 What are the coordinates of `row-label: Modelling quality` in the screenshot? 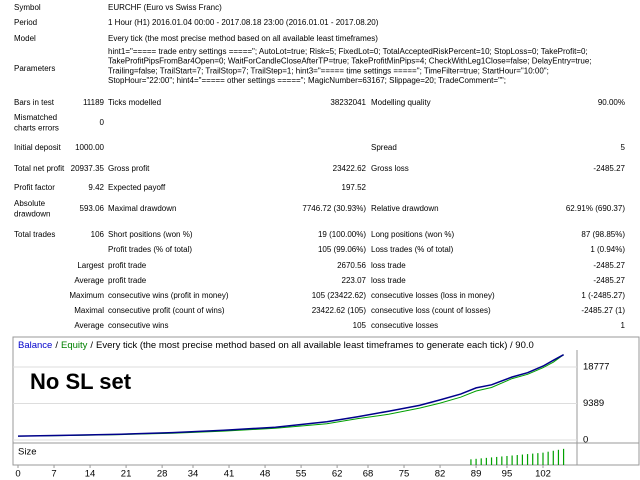 It's located at (401, 102).